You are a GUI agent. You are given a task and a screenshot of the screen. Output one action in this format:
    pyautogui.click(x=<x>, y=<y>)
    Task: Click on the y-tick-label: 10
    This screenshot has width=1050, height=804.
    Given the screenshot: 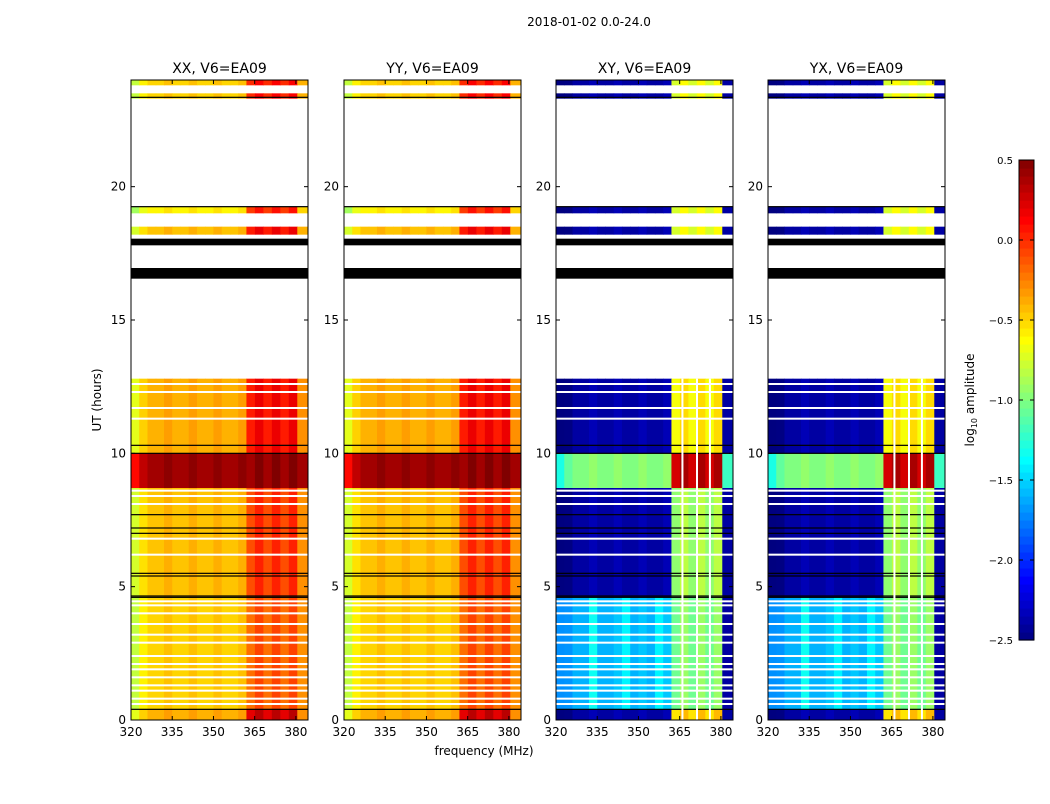 What is the action you would take?
    pyautogui.click(x=331, y=453)
    